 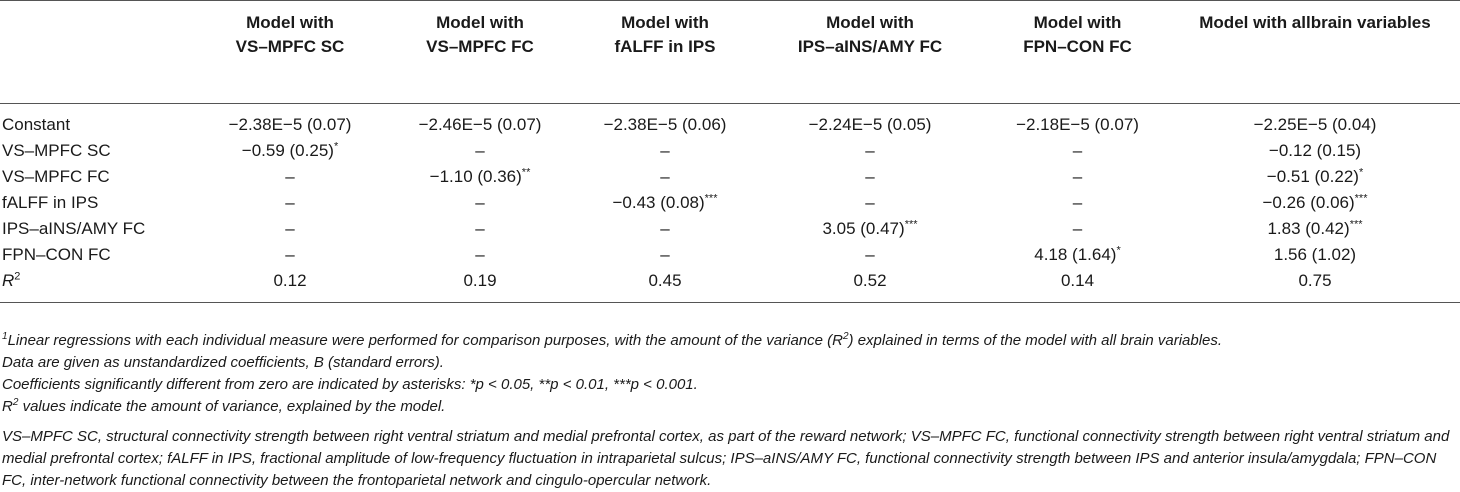 I want to click on cell-value: −2.38E−5 (0.07), so click(x=290, y=124).